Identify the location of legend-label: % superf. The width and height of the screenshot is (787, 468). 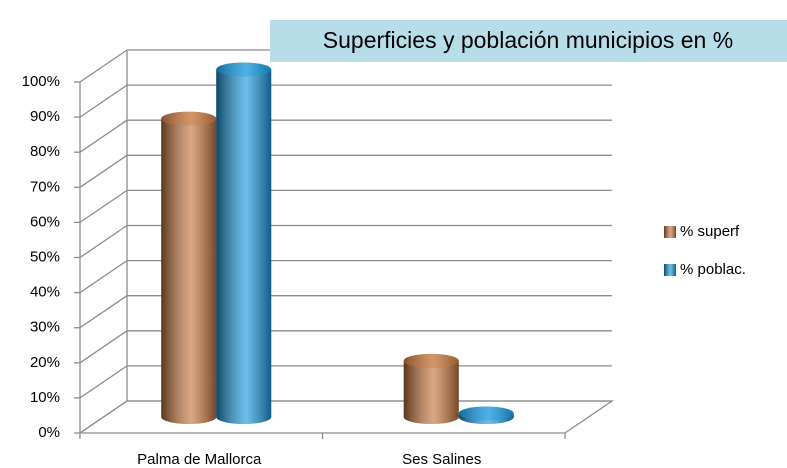
(710, 231).